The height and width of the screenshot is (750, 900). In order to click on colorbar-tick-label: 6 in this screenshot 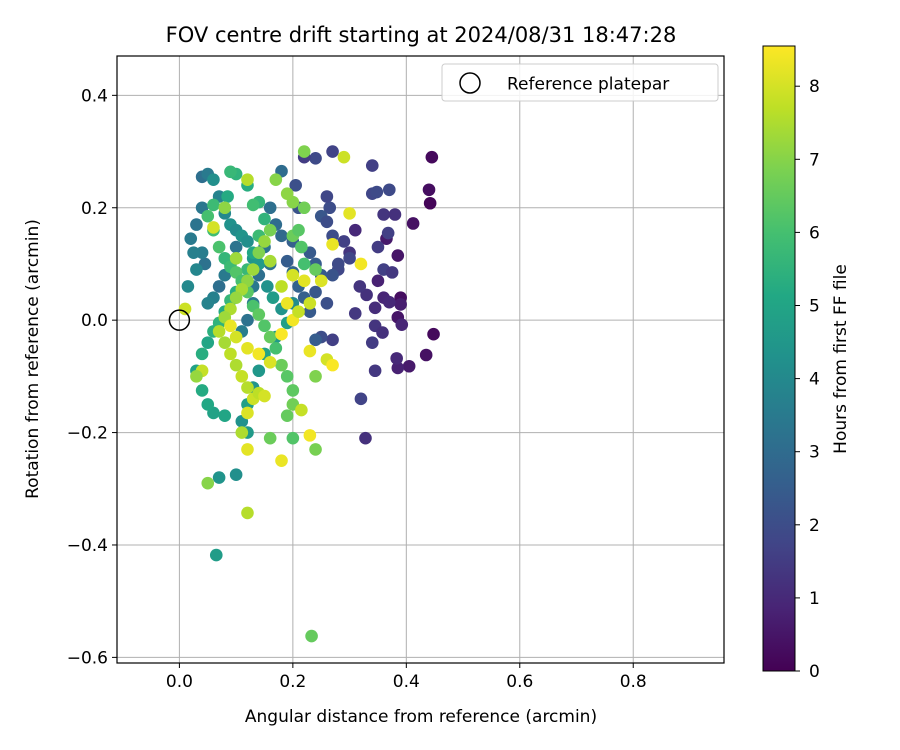, I will do `click(814, 233)`.